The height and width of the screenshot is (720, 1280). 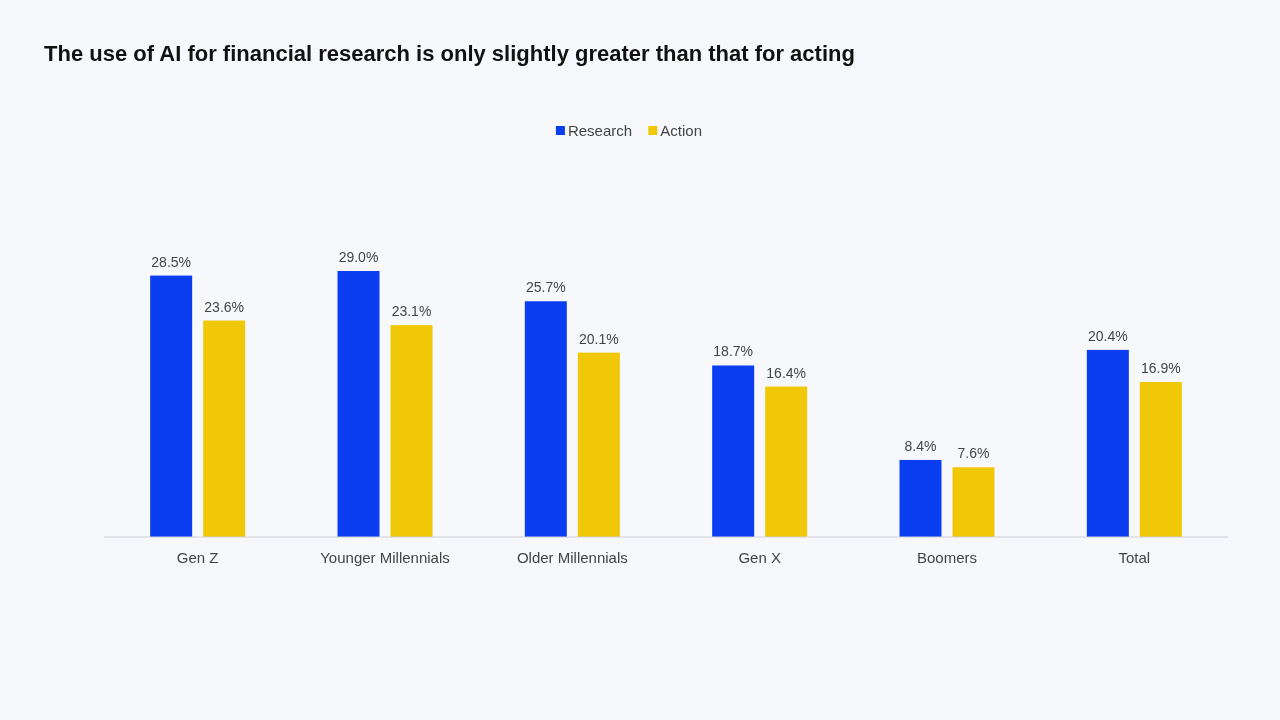 What do you see at coordinates (947, 557) in the screenshot?
I see `x-tick-label: Boomers` at bounding box center [947, 557].